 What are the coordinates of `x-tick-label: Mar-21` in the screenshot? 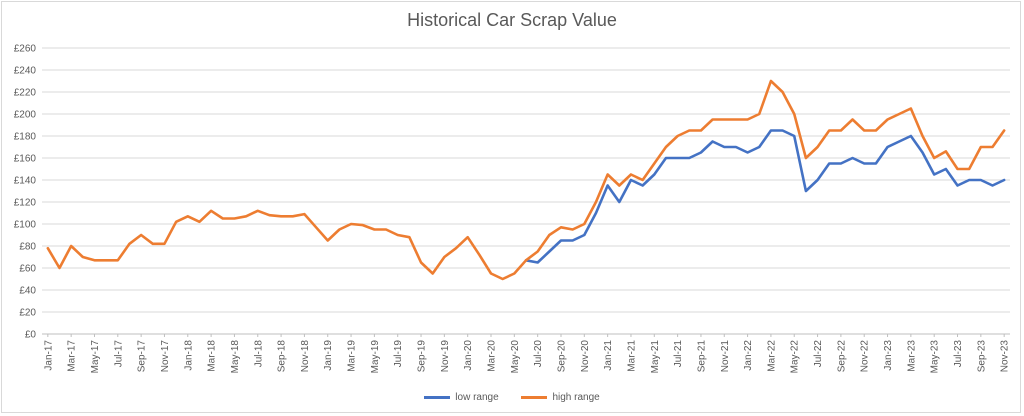 It's located at (631, 356).